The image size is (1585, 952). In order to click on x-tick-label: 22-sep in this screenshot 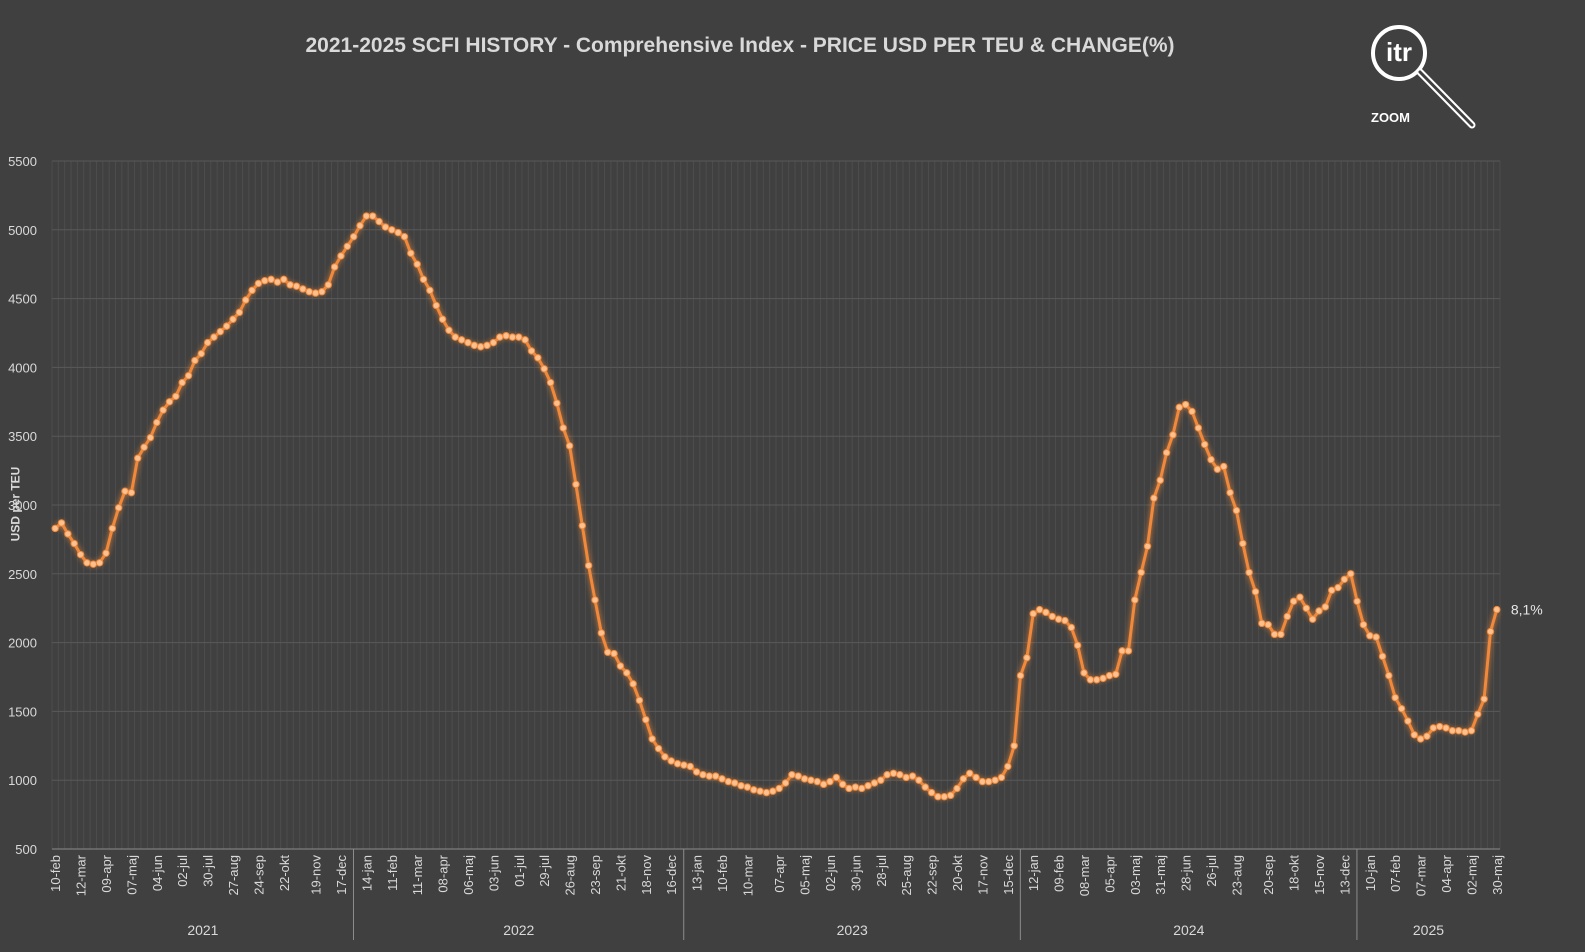, I will do `click(932, 875)`.